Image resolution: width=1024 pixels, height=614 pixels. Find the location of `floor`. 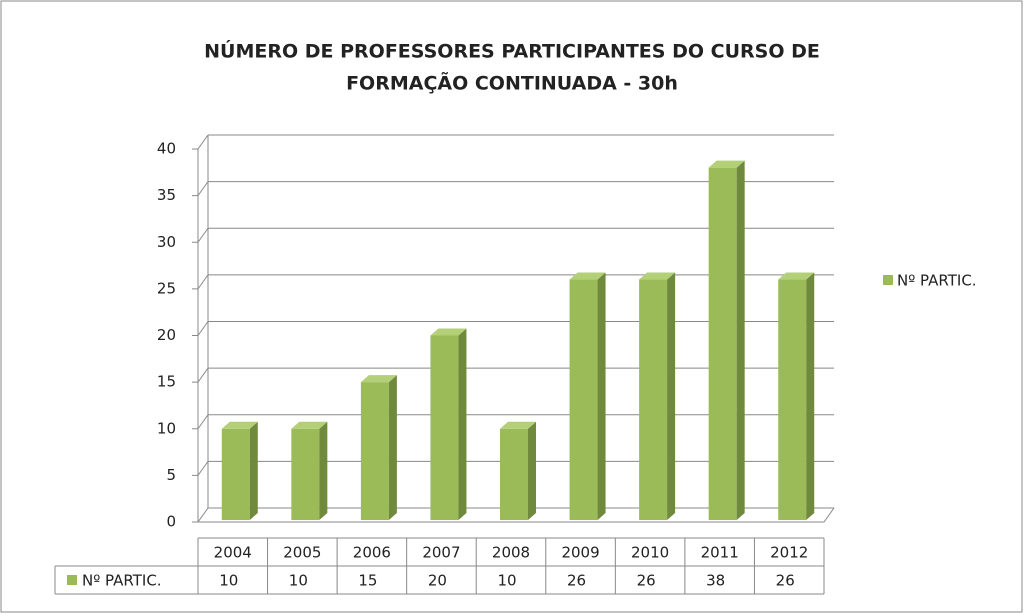

floor is located at coordinates (516, 515).